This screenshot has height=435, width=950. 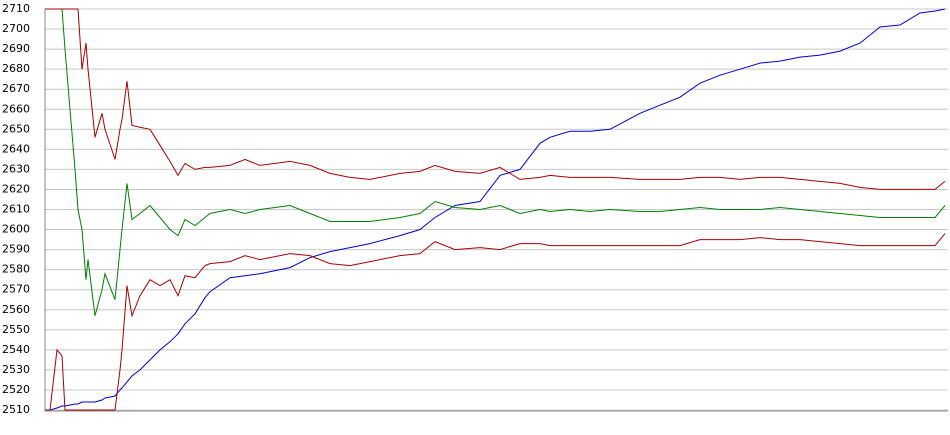 I want to click on y-tick-label: 2540, so click(x=16, y=349).